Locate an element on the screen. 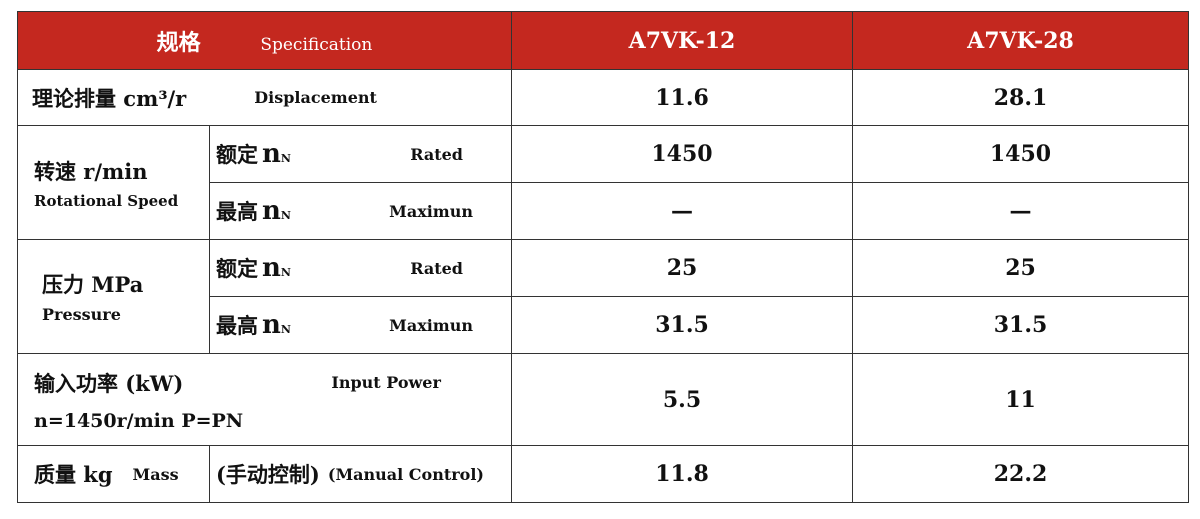 This screenshot has height=519, width=1200. row-pressure-max: 最高 nN Maximun 31.5 31.5 is located at coordinates (603, 325).